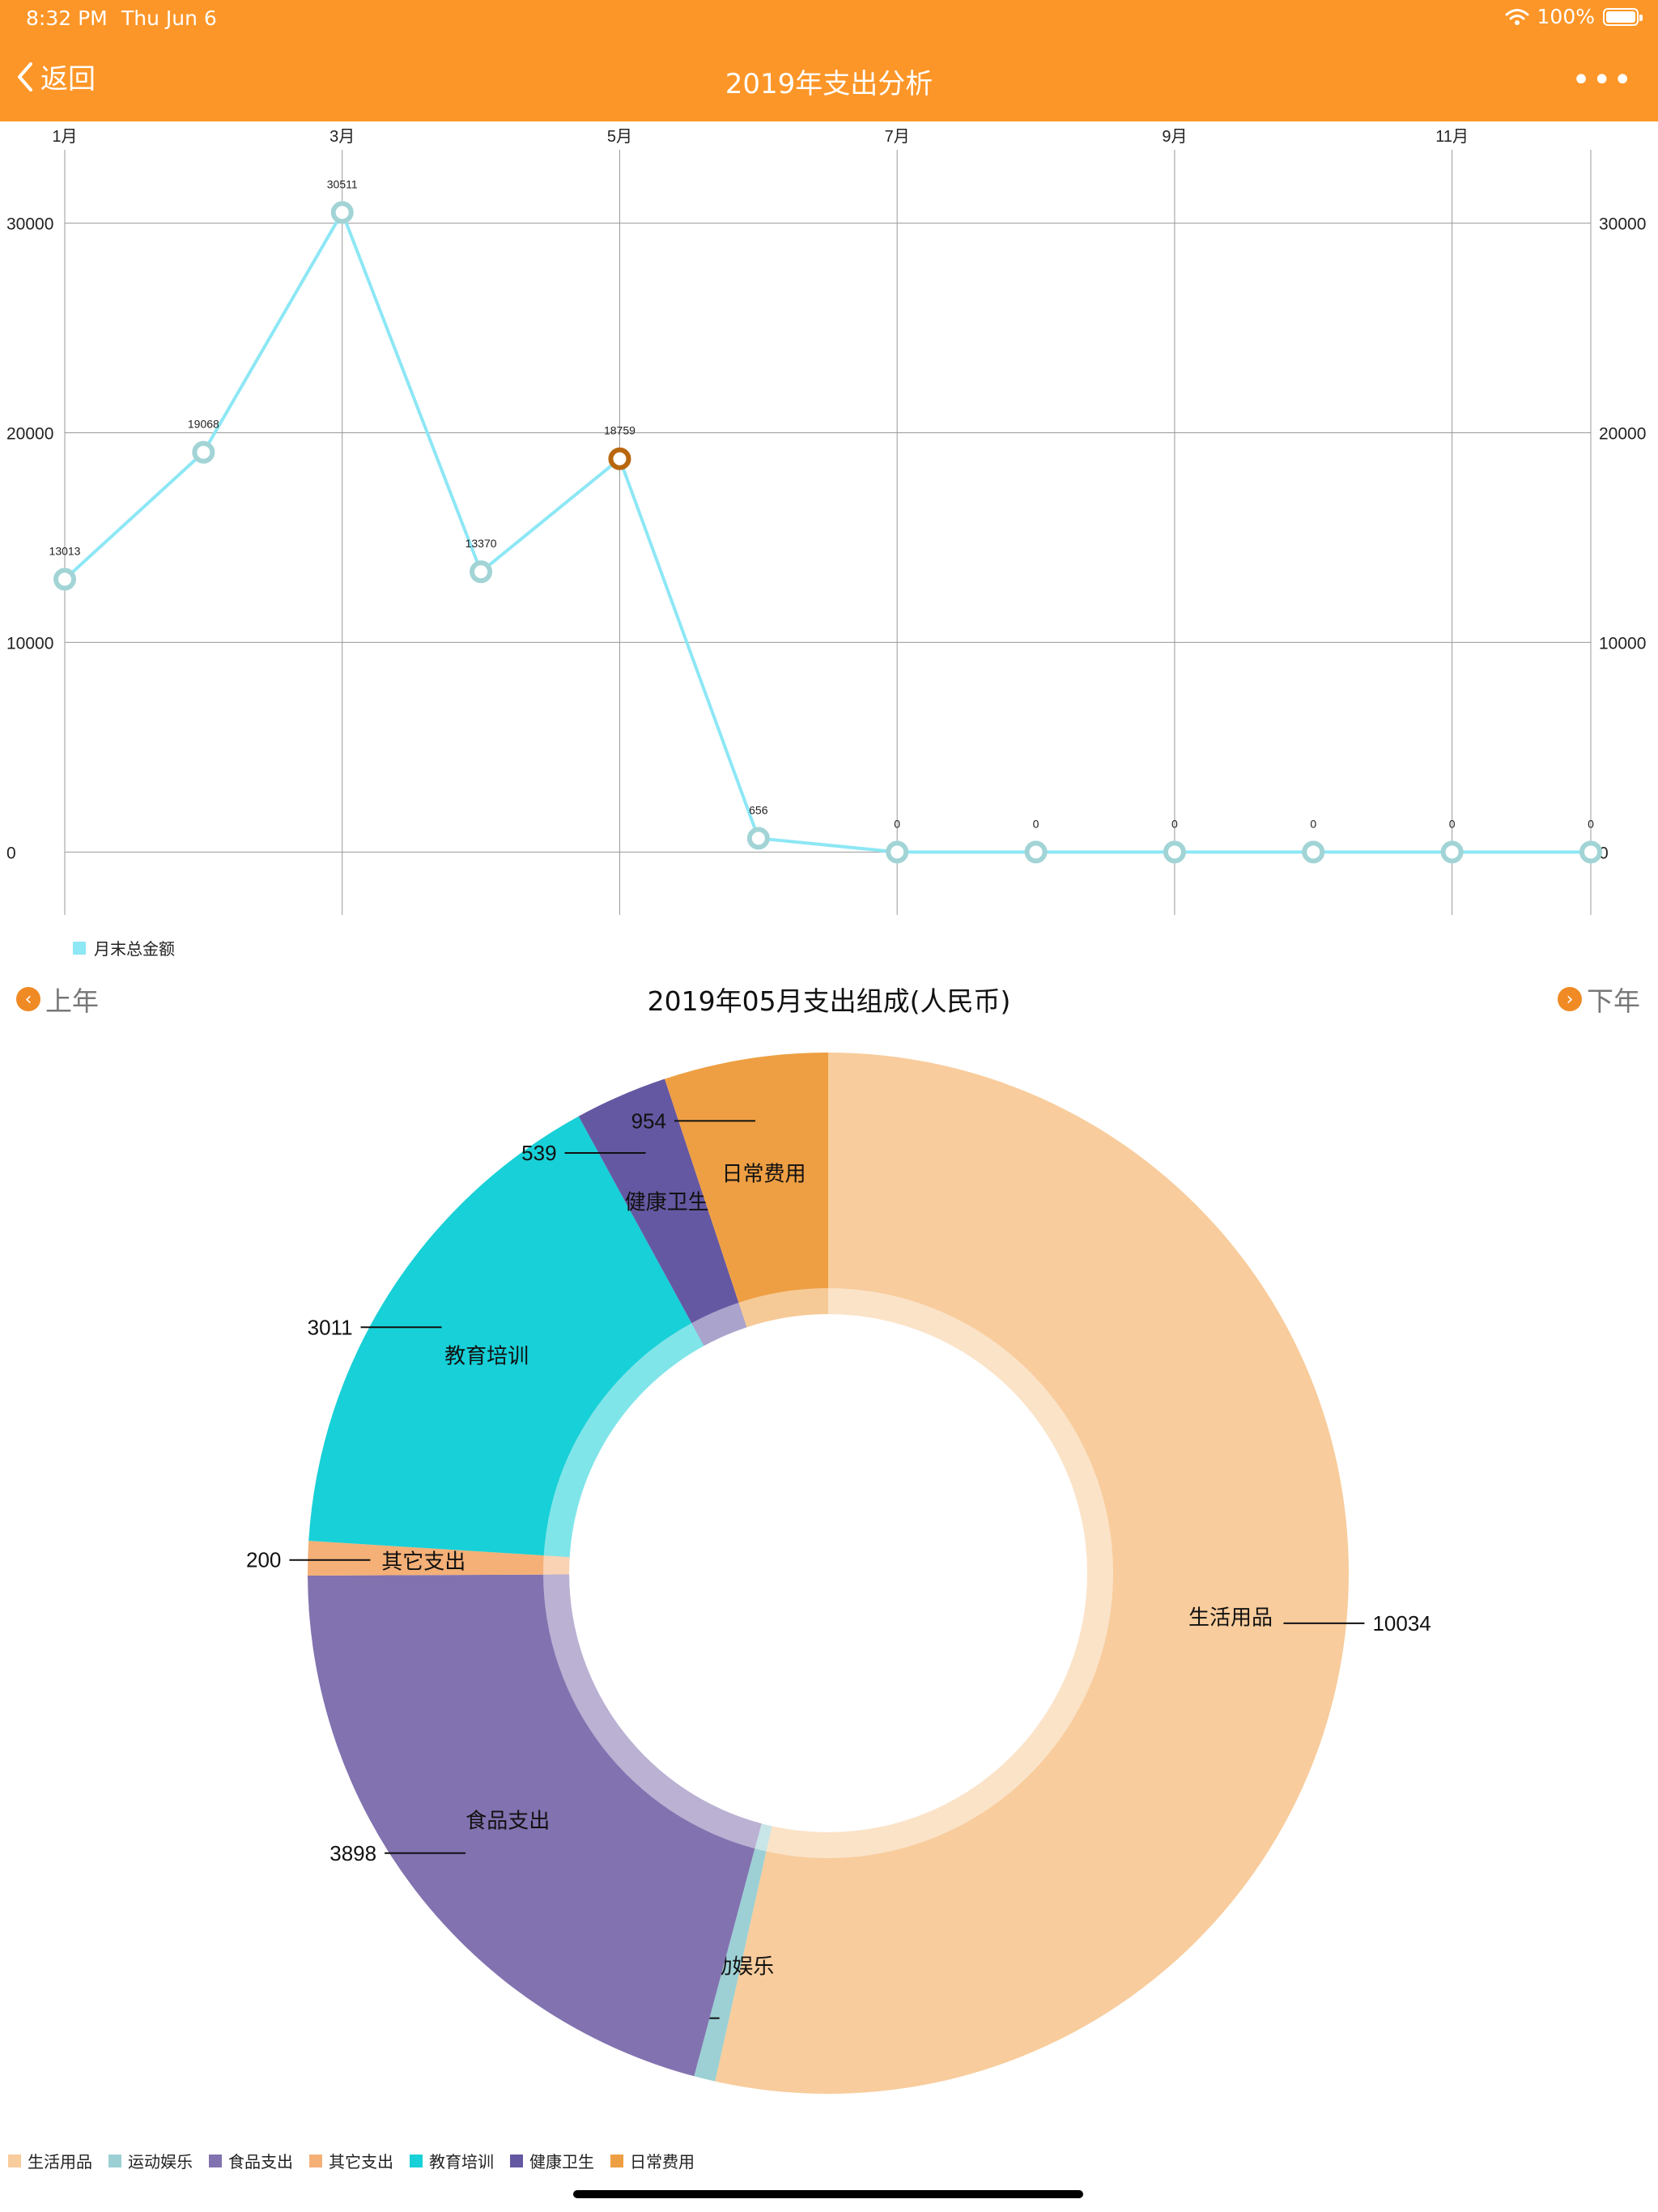 This screenshot has width=1658, height=2212. I want to click on line-chart-legend: 月末总金额, so click(124, 948).